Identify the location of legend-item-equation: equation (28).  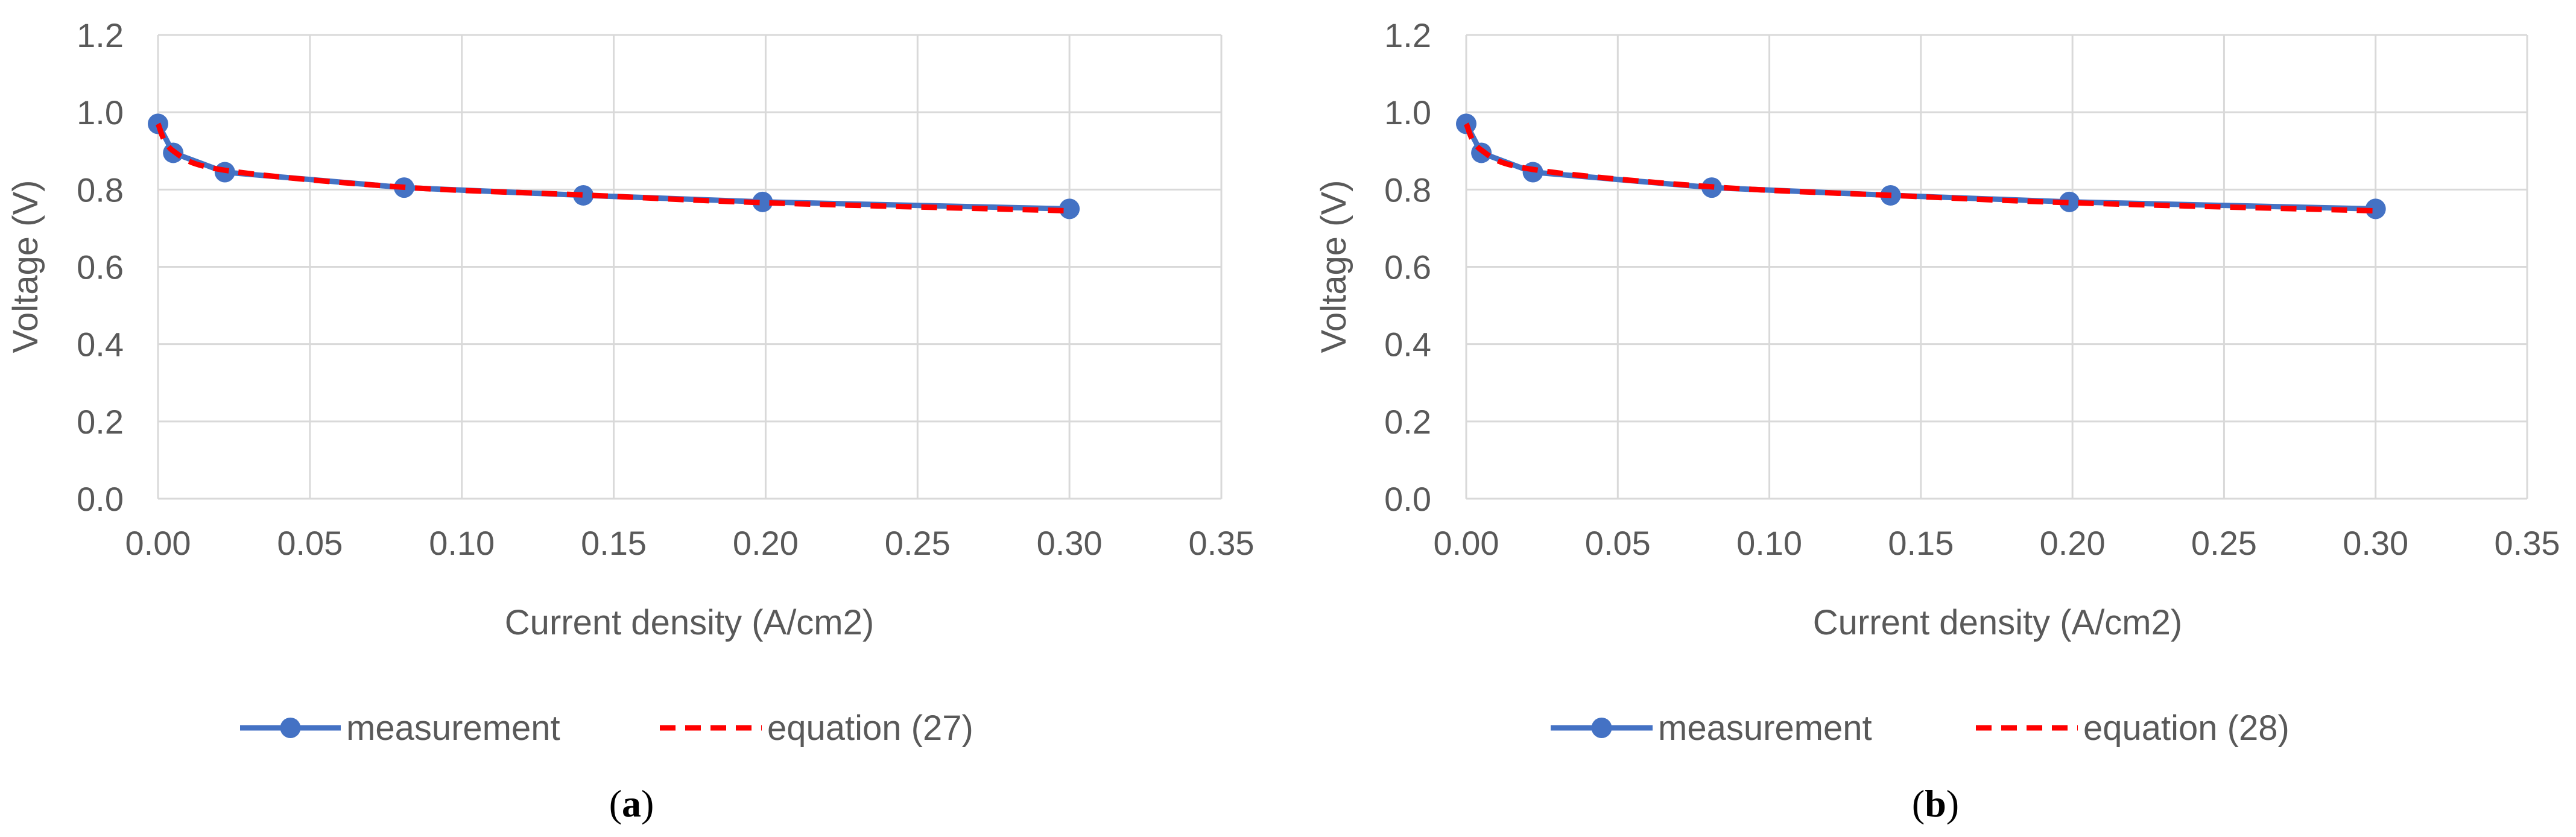
(2133, 728).